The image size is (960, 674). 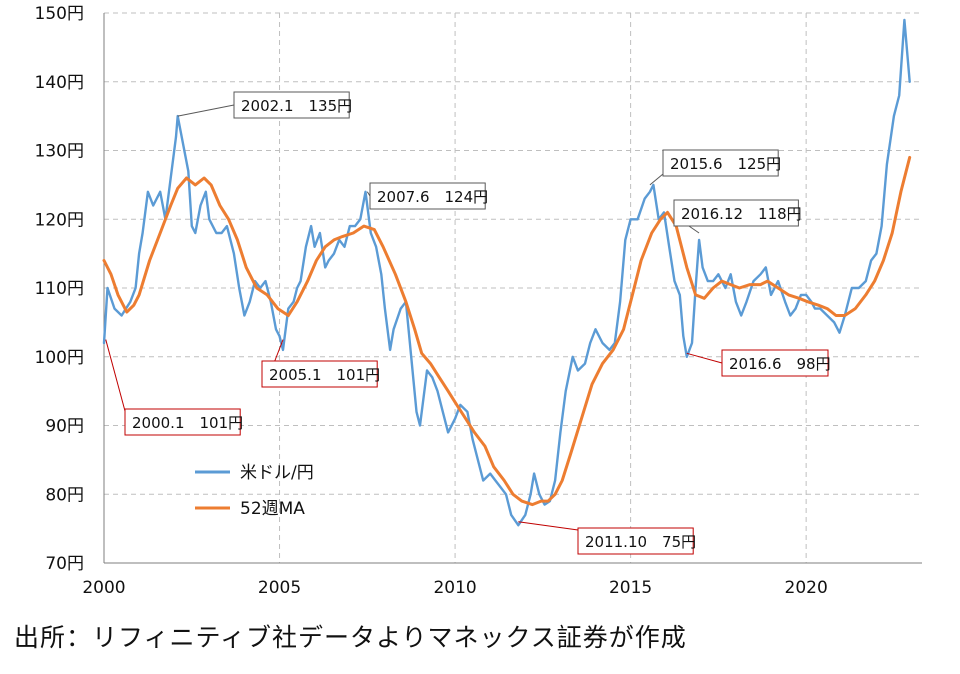 What do you see at coordinates (59, 152) in the screenshot?
I see `y-tick-label: 130円` at bounding box center [59, 152].